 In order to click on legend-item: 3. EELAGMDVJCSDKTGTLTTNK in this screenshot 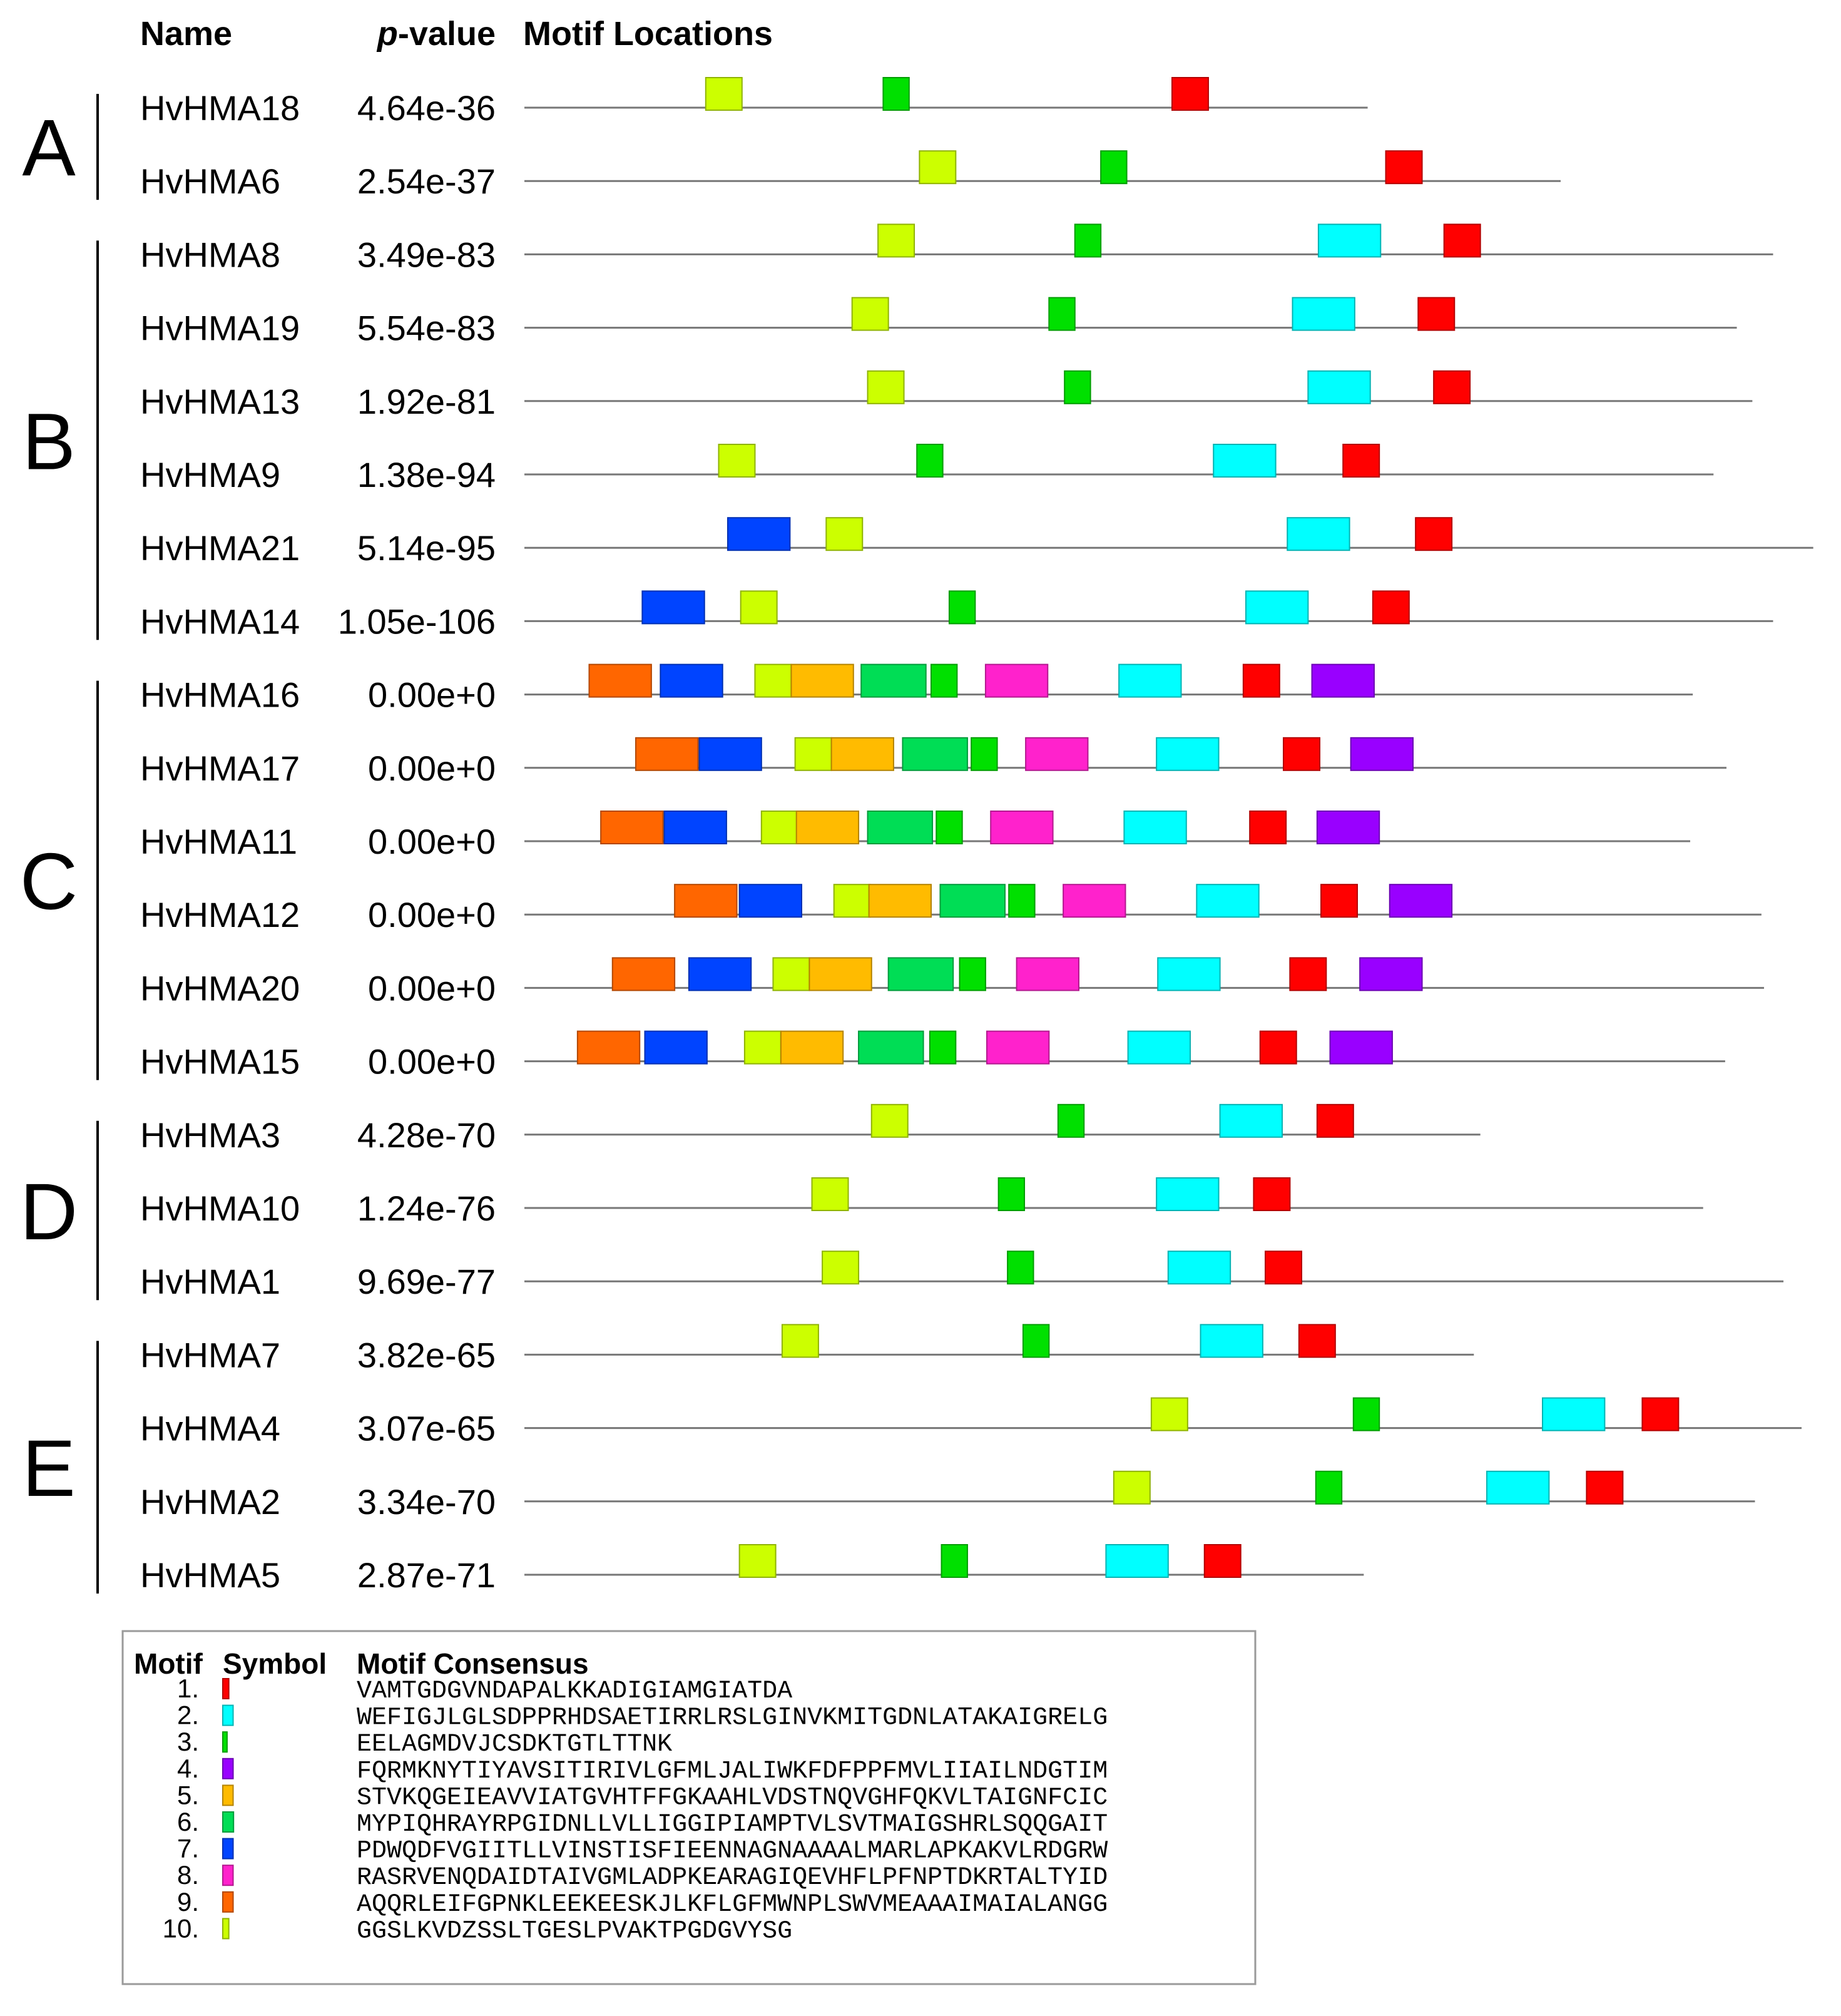, I will do `click(424, 1743)`.